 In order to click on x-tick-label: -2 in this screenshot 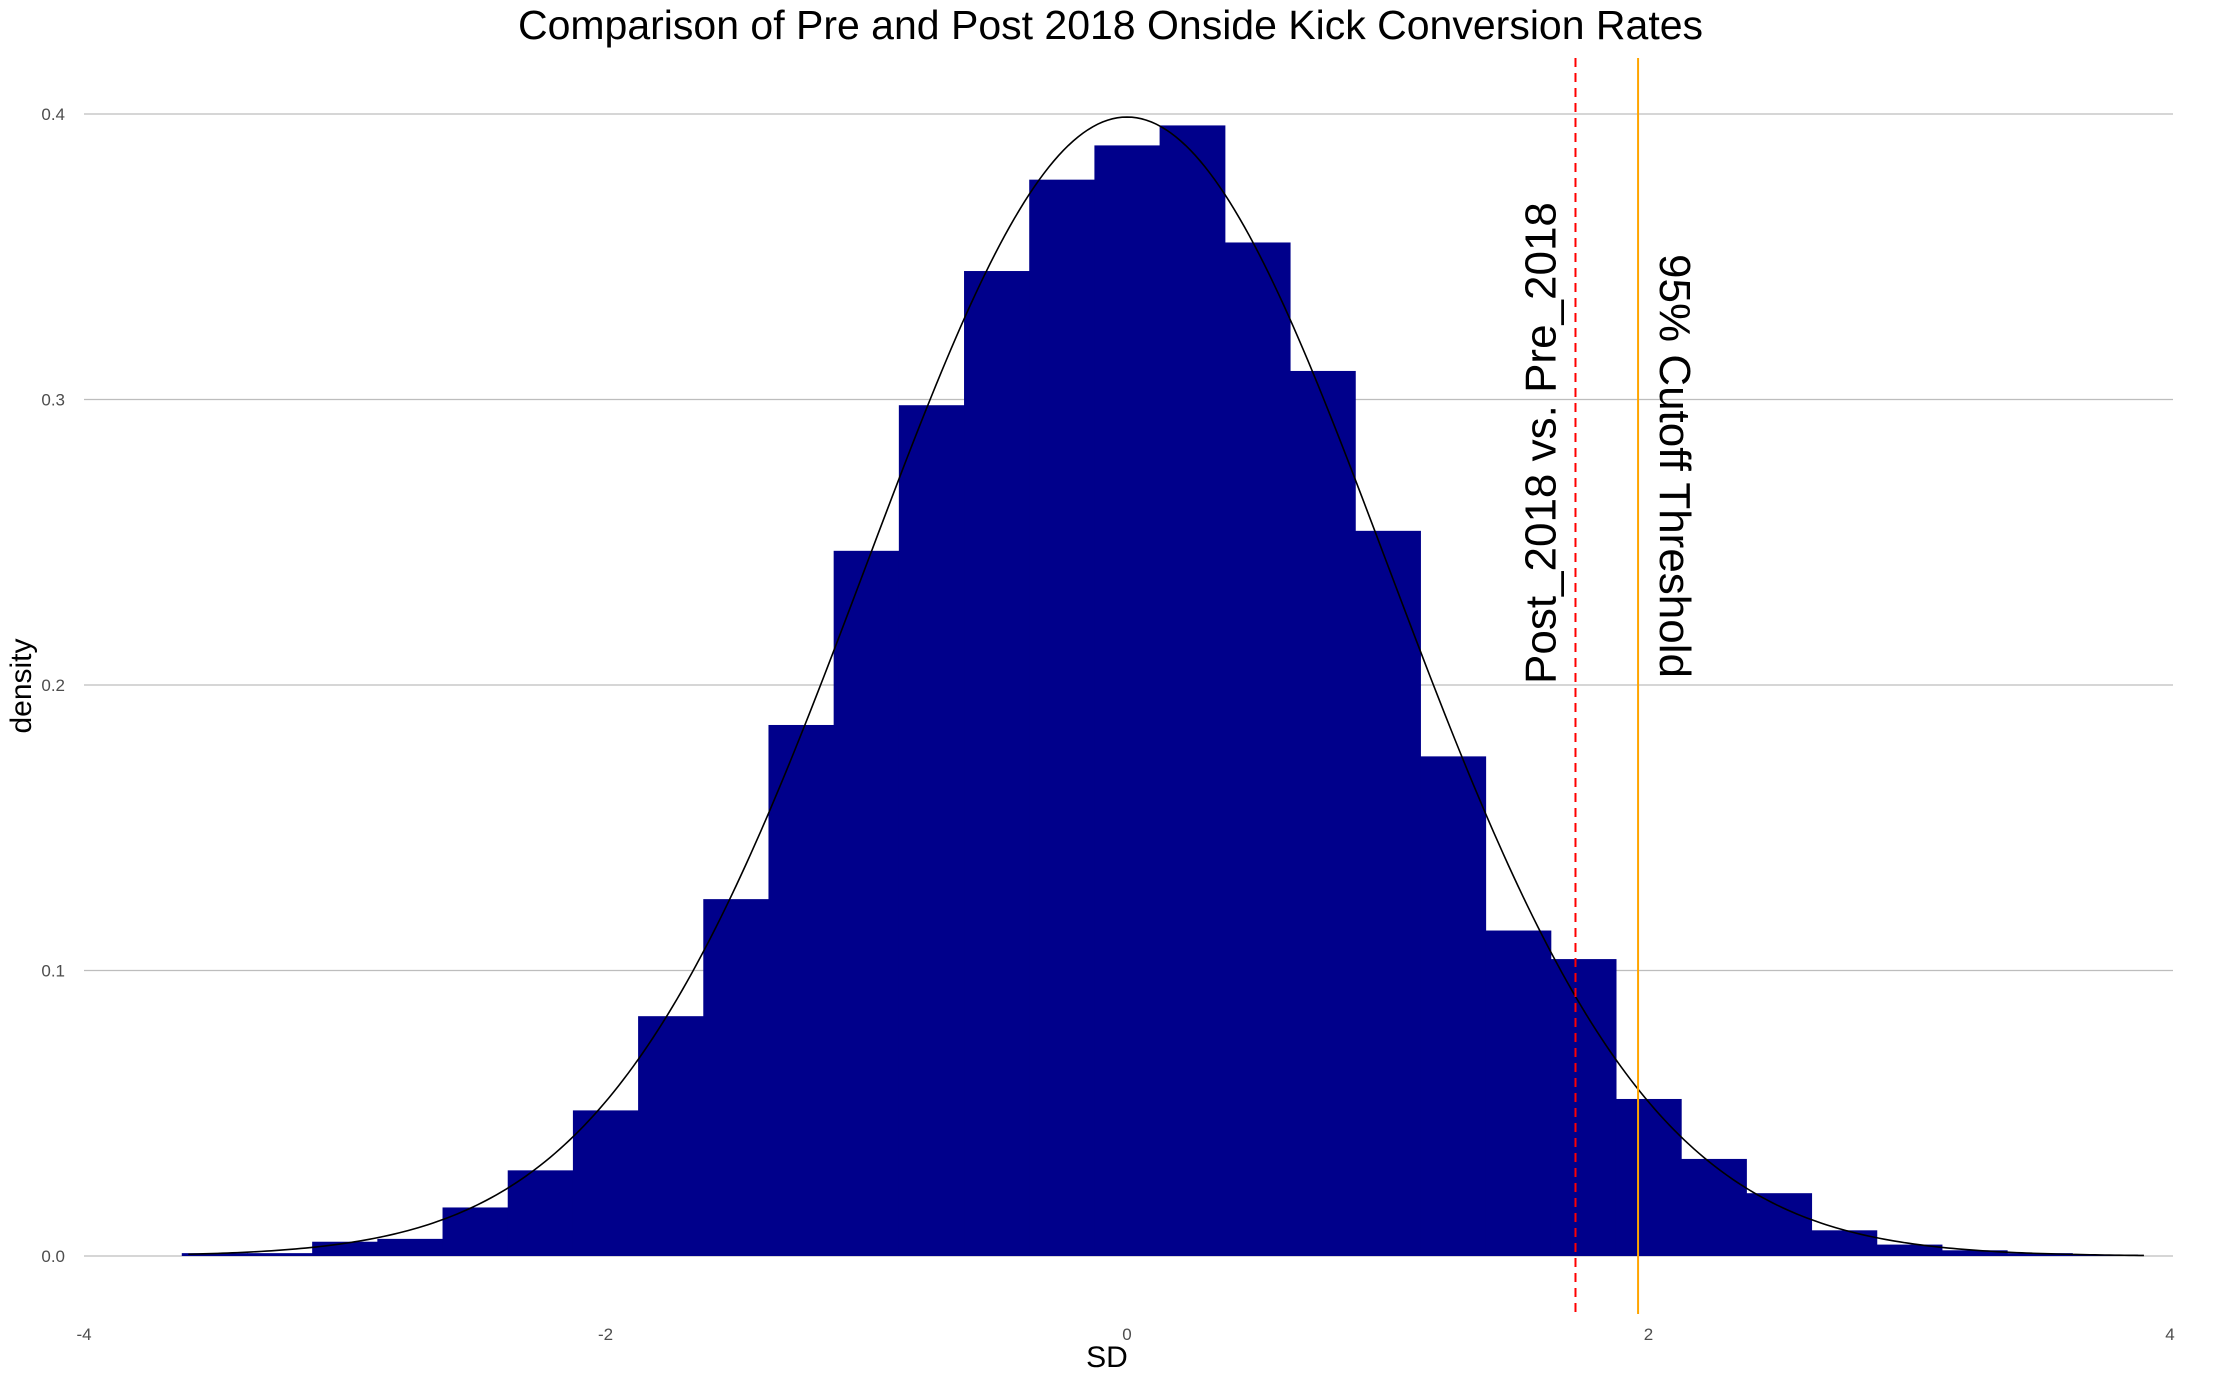, I will do `click(605, 1334)`.